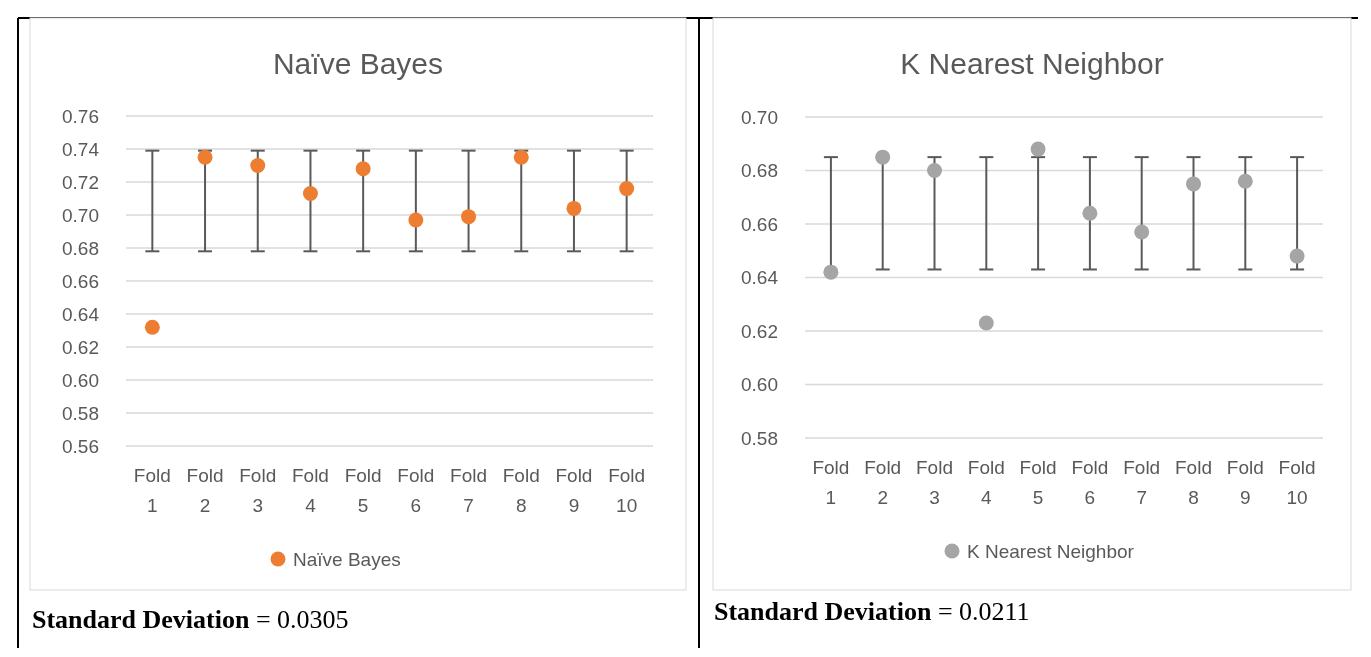  What do you see at coordinates (1032, 63) in the screenshot?
I see `chart-title: K Nearest Neighbor` at bounding box center [1032, 63].